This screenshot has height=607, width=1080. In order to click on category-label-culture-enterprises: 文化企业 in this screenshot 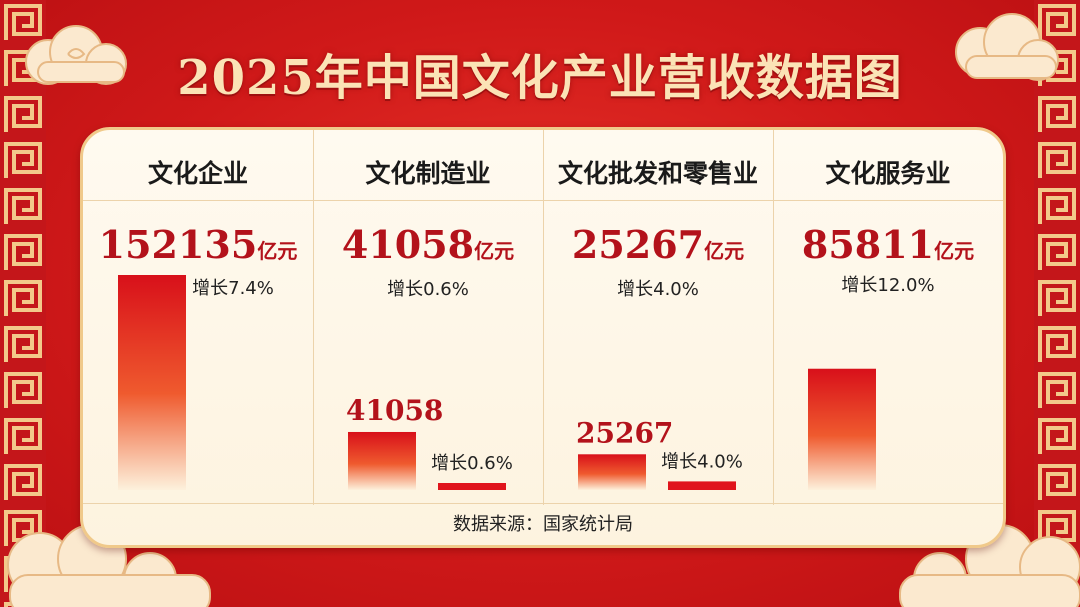, I will do `click(197, 173)`.